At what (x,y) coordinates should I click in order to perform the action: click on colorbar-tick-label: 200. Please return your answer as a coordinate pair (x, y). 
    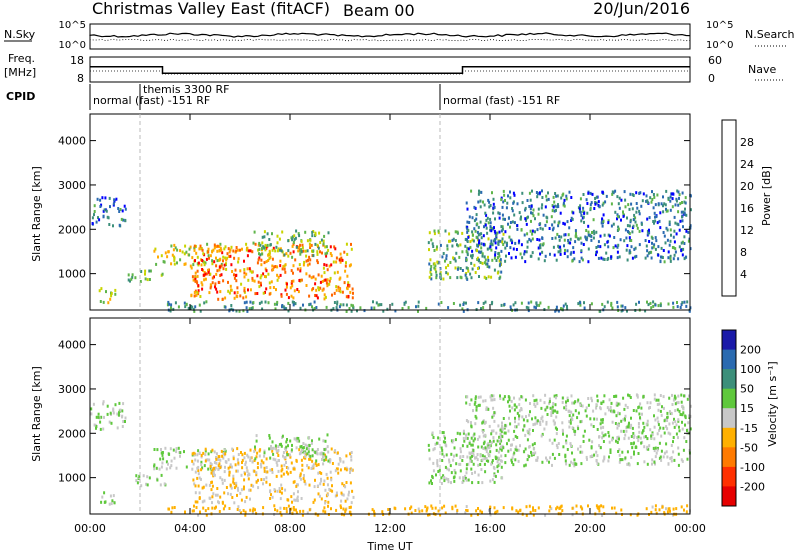
    Looking at the image, I should click on (750, 350).